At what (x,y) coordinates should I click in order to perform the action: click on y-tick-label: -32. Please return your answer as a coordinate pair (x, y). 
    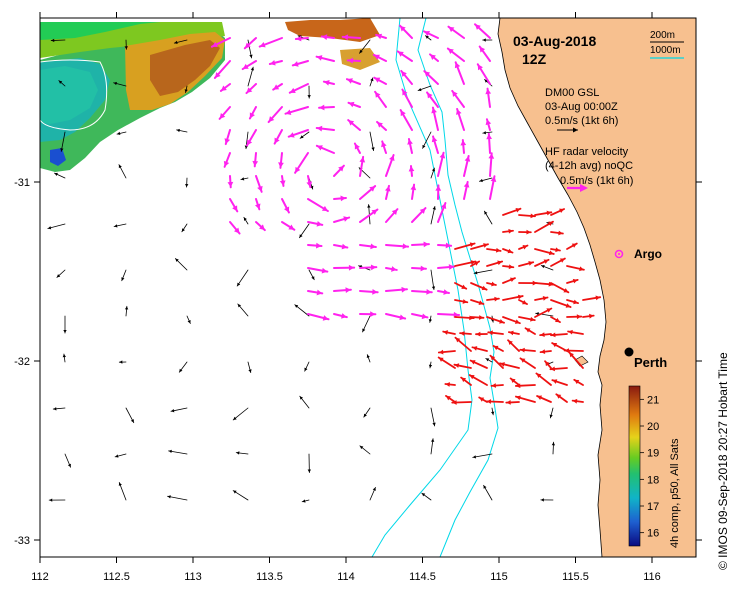
    Looking at the image, I should click on (22, 362).